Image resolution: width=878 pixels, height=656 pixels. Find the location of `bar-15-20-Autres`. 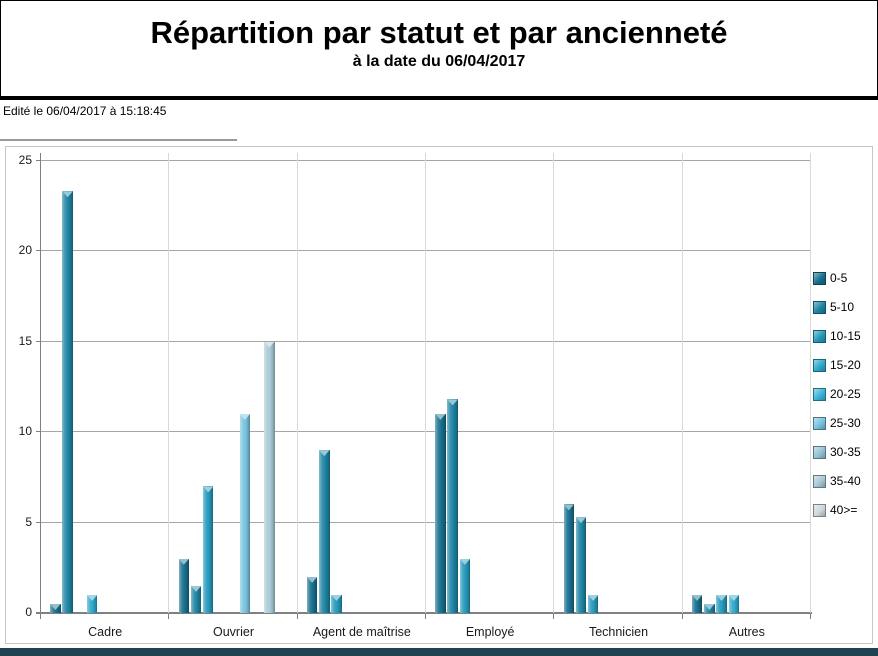

bar-15-20-Autres is located at coordinates (733, 603).